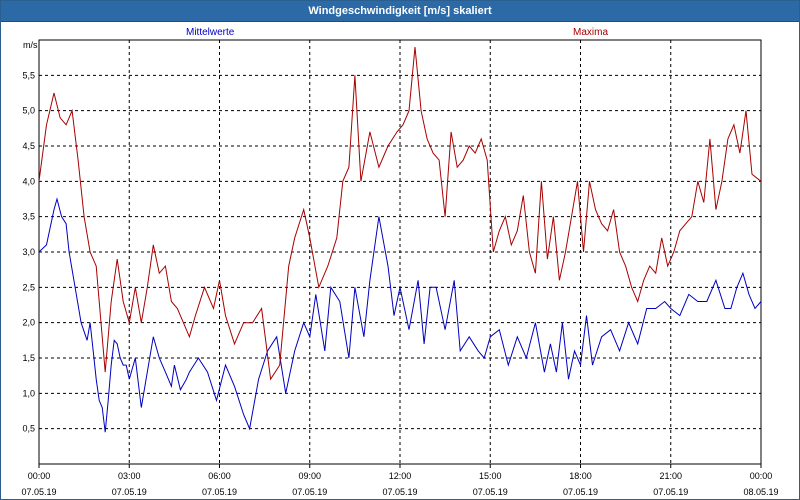  I want to click on y-tick-label: 3,0, so click(28, 252).